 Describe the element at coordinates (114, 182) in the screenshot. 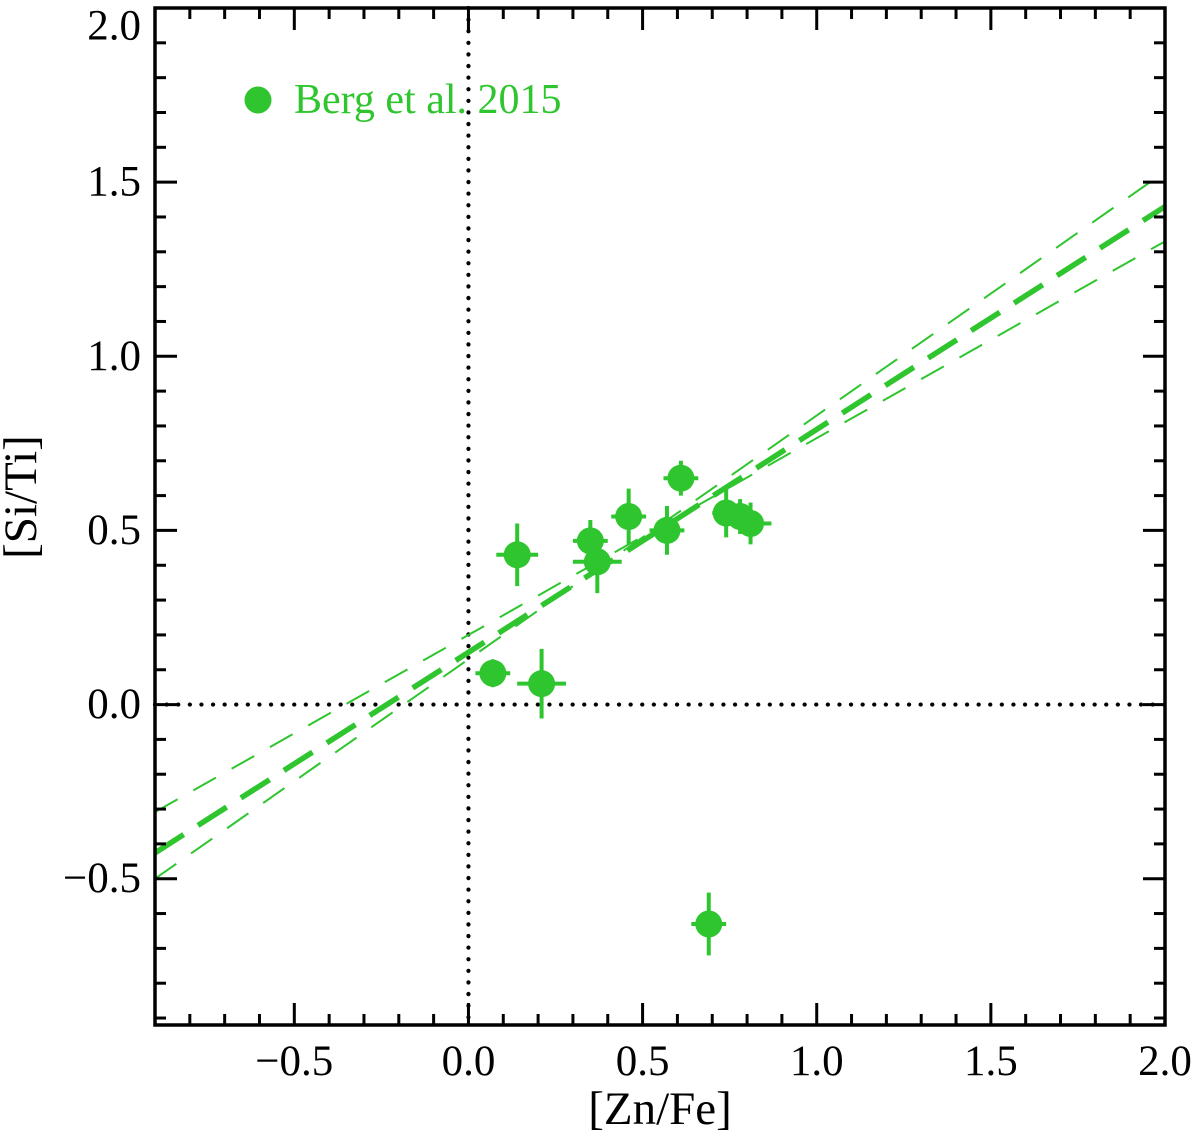

I see `y-tick-label: 1.5` at that location.